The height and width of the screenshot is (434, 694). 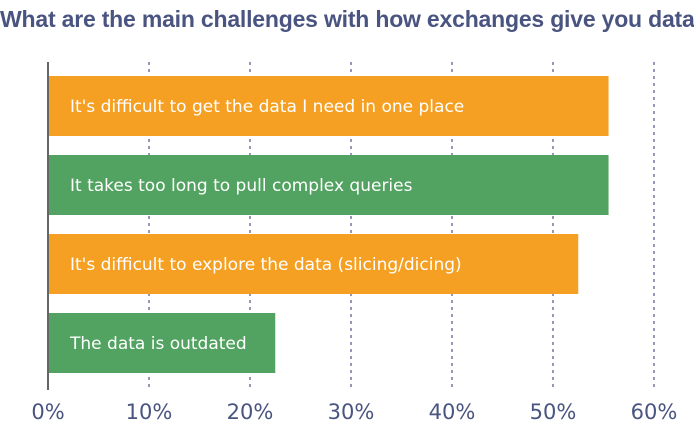 I want to click on x-tick-label: 0%, so click(x=47, y=412).